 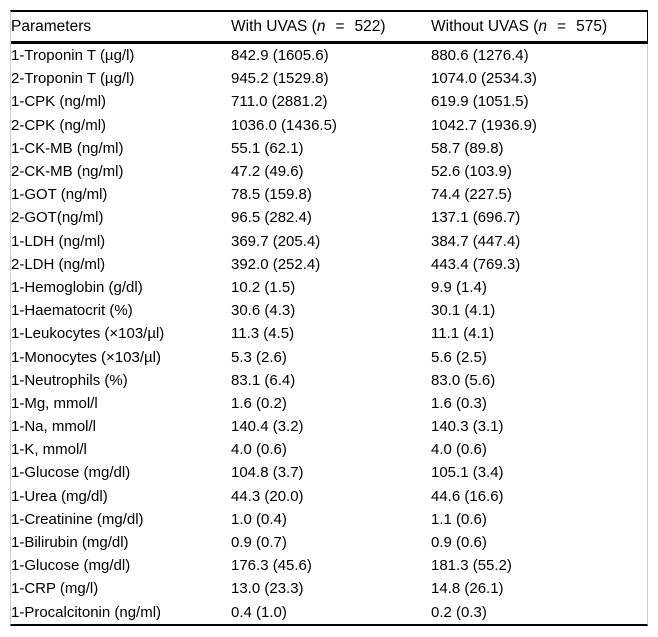 What do you see at coordinates (70, 543) in the screenshot?
I see `row-parameter-label: 1-Bilirubin (mg/dl)` at bounding box center [70, 543].